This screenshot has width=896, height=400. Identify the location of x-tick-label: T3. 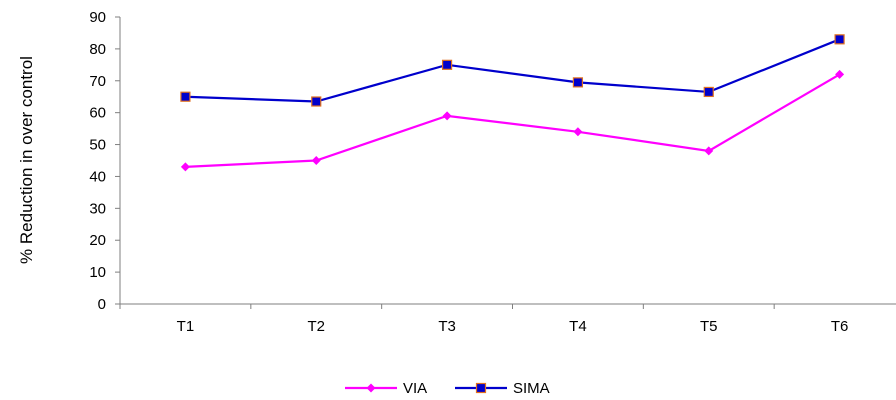
(447, 326).